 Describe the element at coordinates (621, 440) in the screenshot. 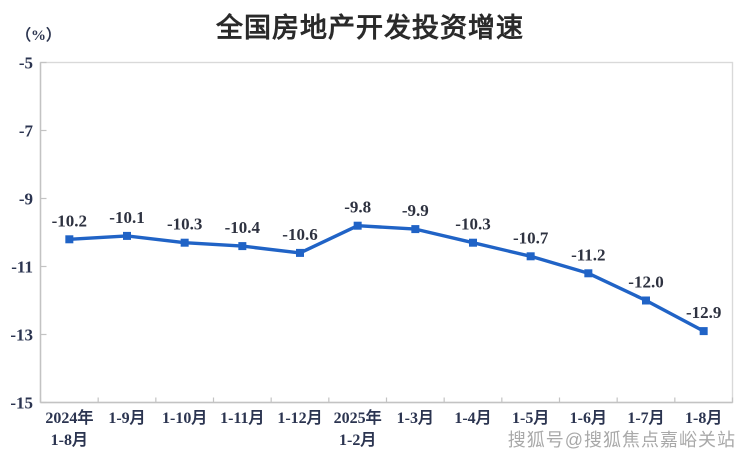

I see `watermark-text: 搜狐号@搜狐焦点嘉峪关站` at that location.